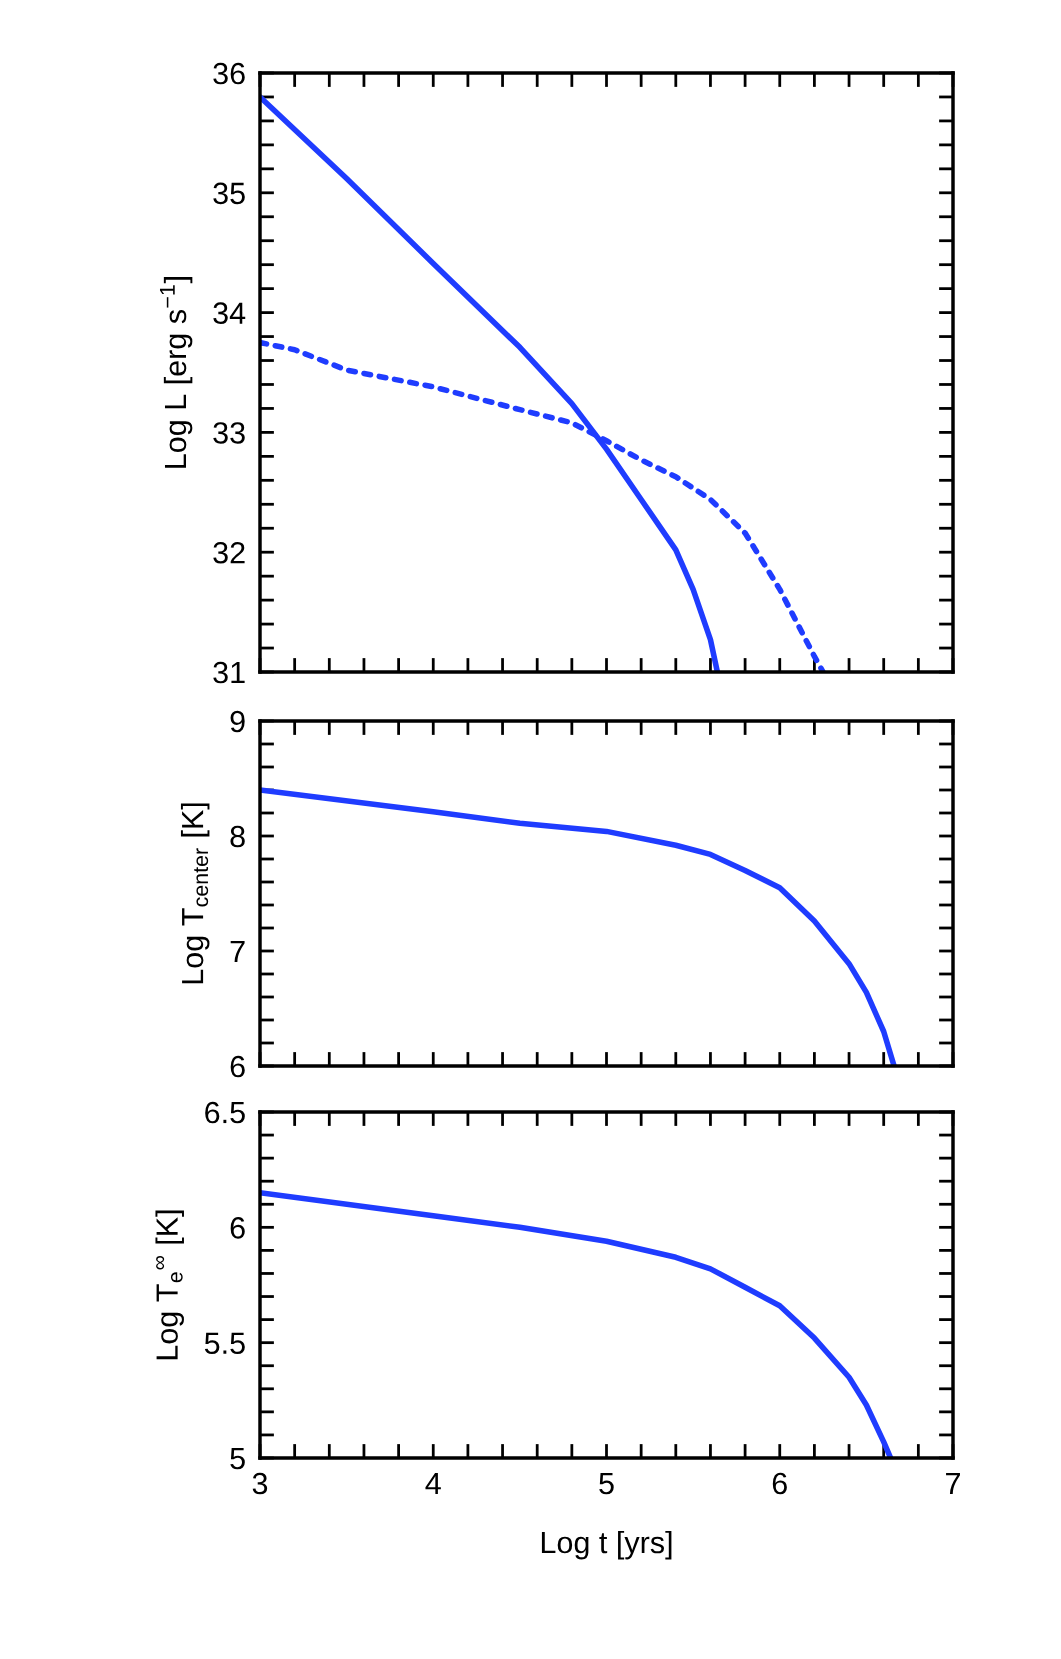 Image resolution: width=1061 pixels, height=1659 pixels. Describe the element at coordinates (260, 1483) in the screenshot. I see `x-tick-label: 3` at that location.